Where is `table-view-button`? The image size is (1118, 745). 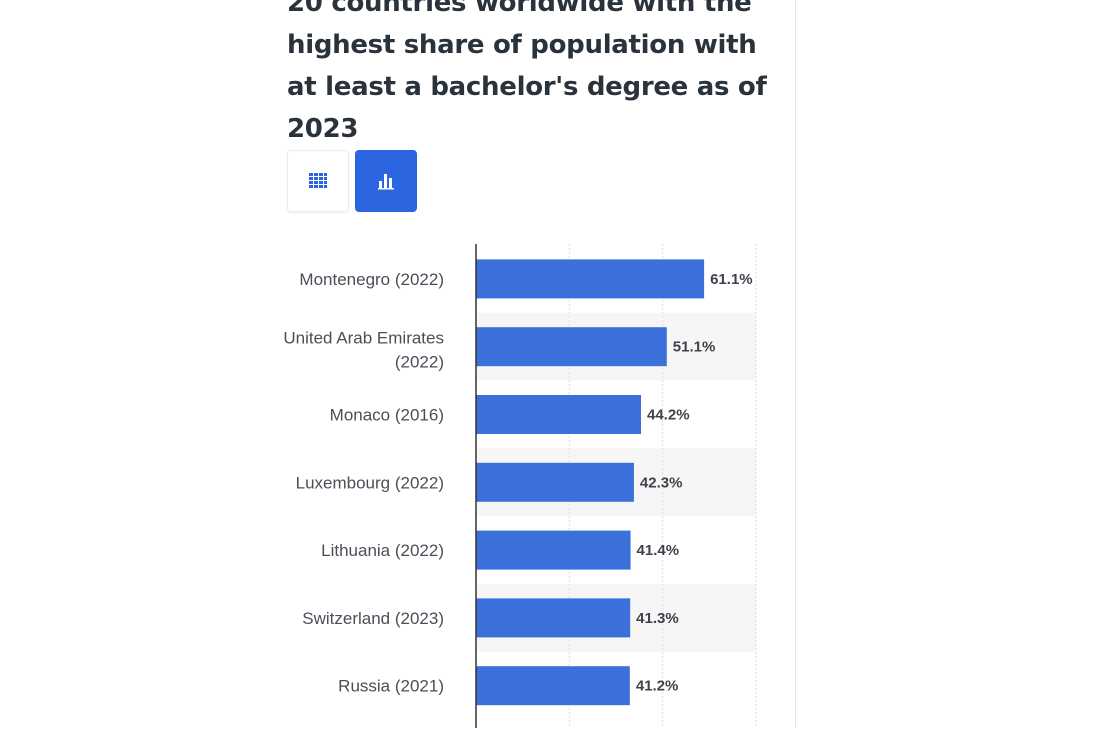
table-view-button is located at coordinates (318, 181).